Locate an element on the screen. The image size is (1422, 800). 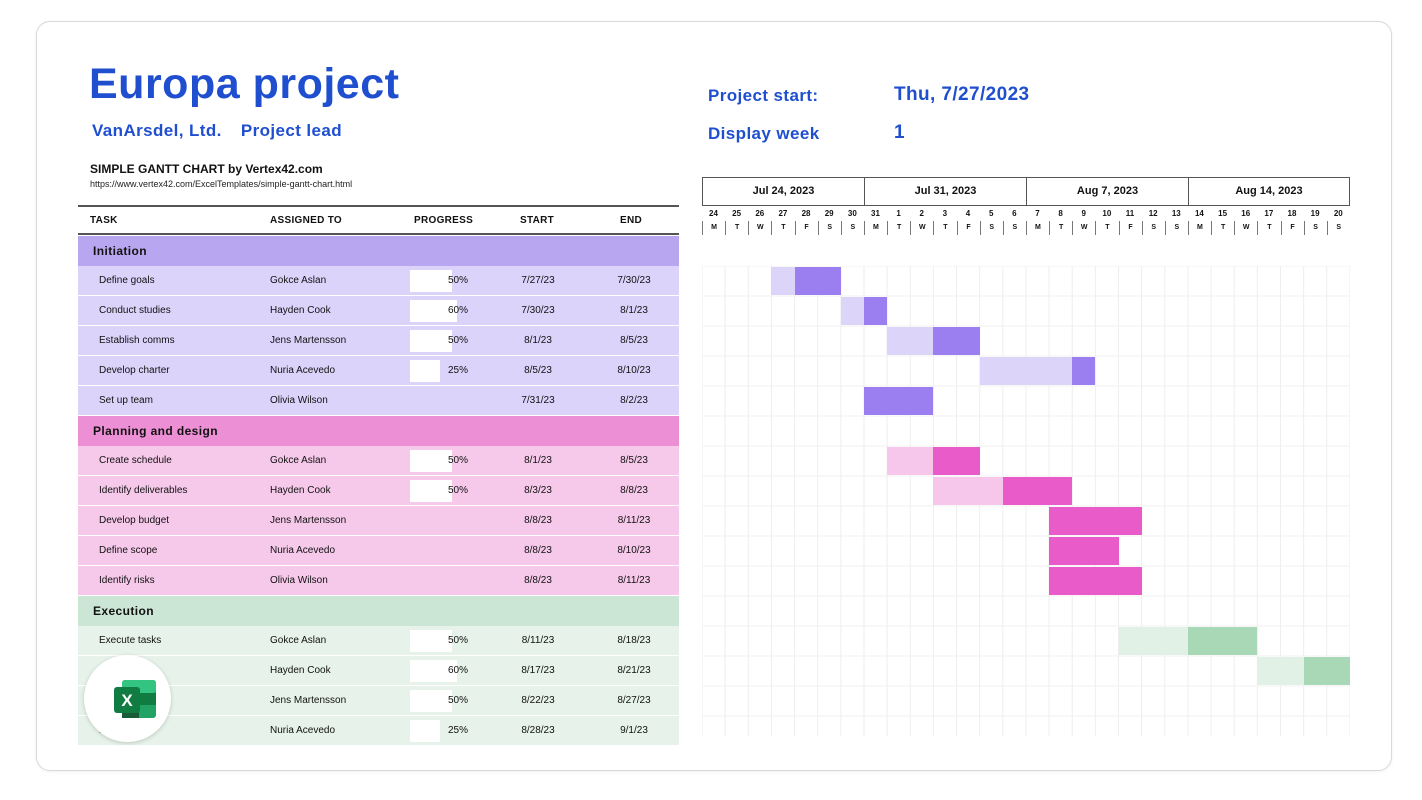
assigned-to: Jens Martensson is located at coordinates (308, 700).